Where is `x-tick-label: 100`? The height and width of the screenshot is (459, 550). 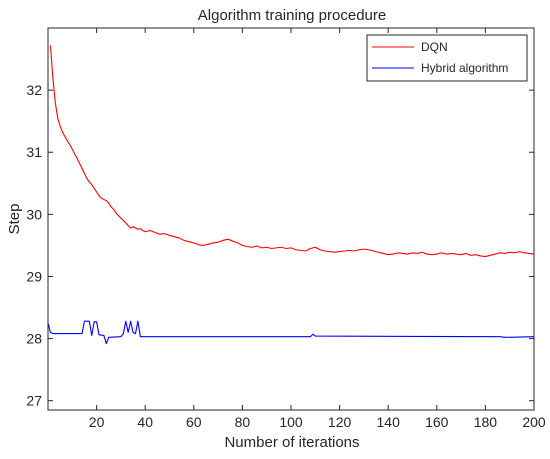 x-tick-label: 100 is located at coordinates (291, 422).